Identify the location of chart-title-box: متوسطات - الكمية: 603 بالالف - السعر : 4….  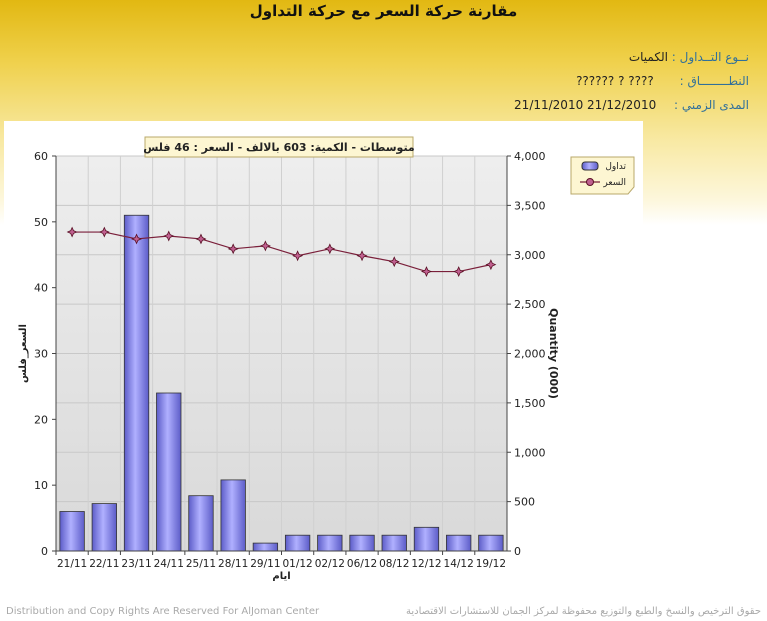
(279, 147).